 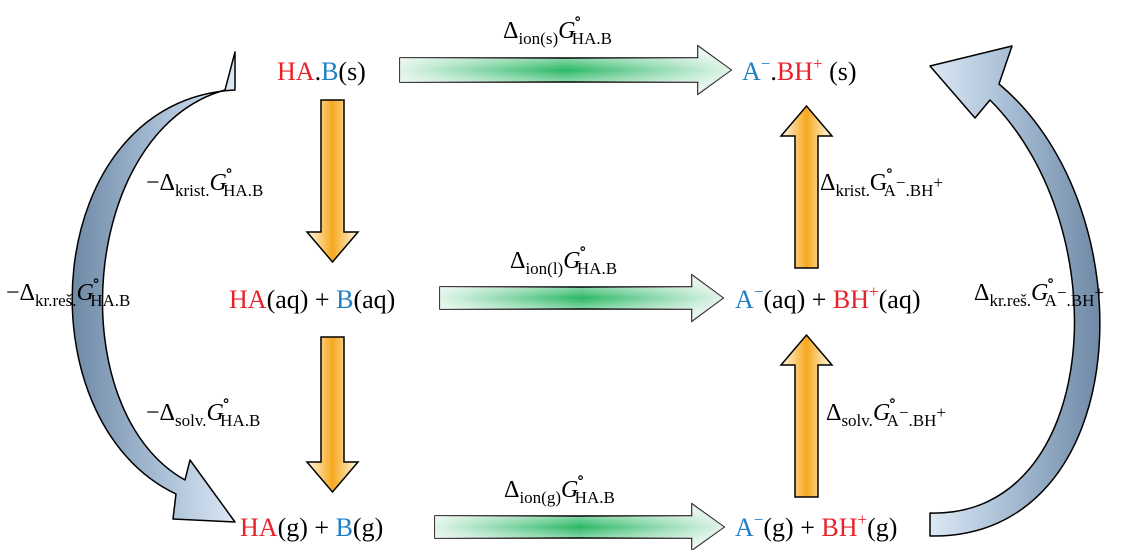 I want to click on label-neg-delta-krres: −Δkr.reš.G∘ HA.B, so click(x=68, y=290).